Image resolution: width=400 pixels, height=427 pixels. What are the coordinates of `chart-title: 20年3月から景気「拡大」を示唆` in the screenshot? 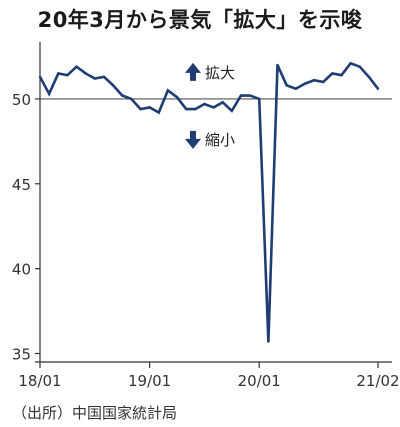 It's located at (200, 20).